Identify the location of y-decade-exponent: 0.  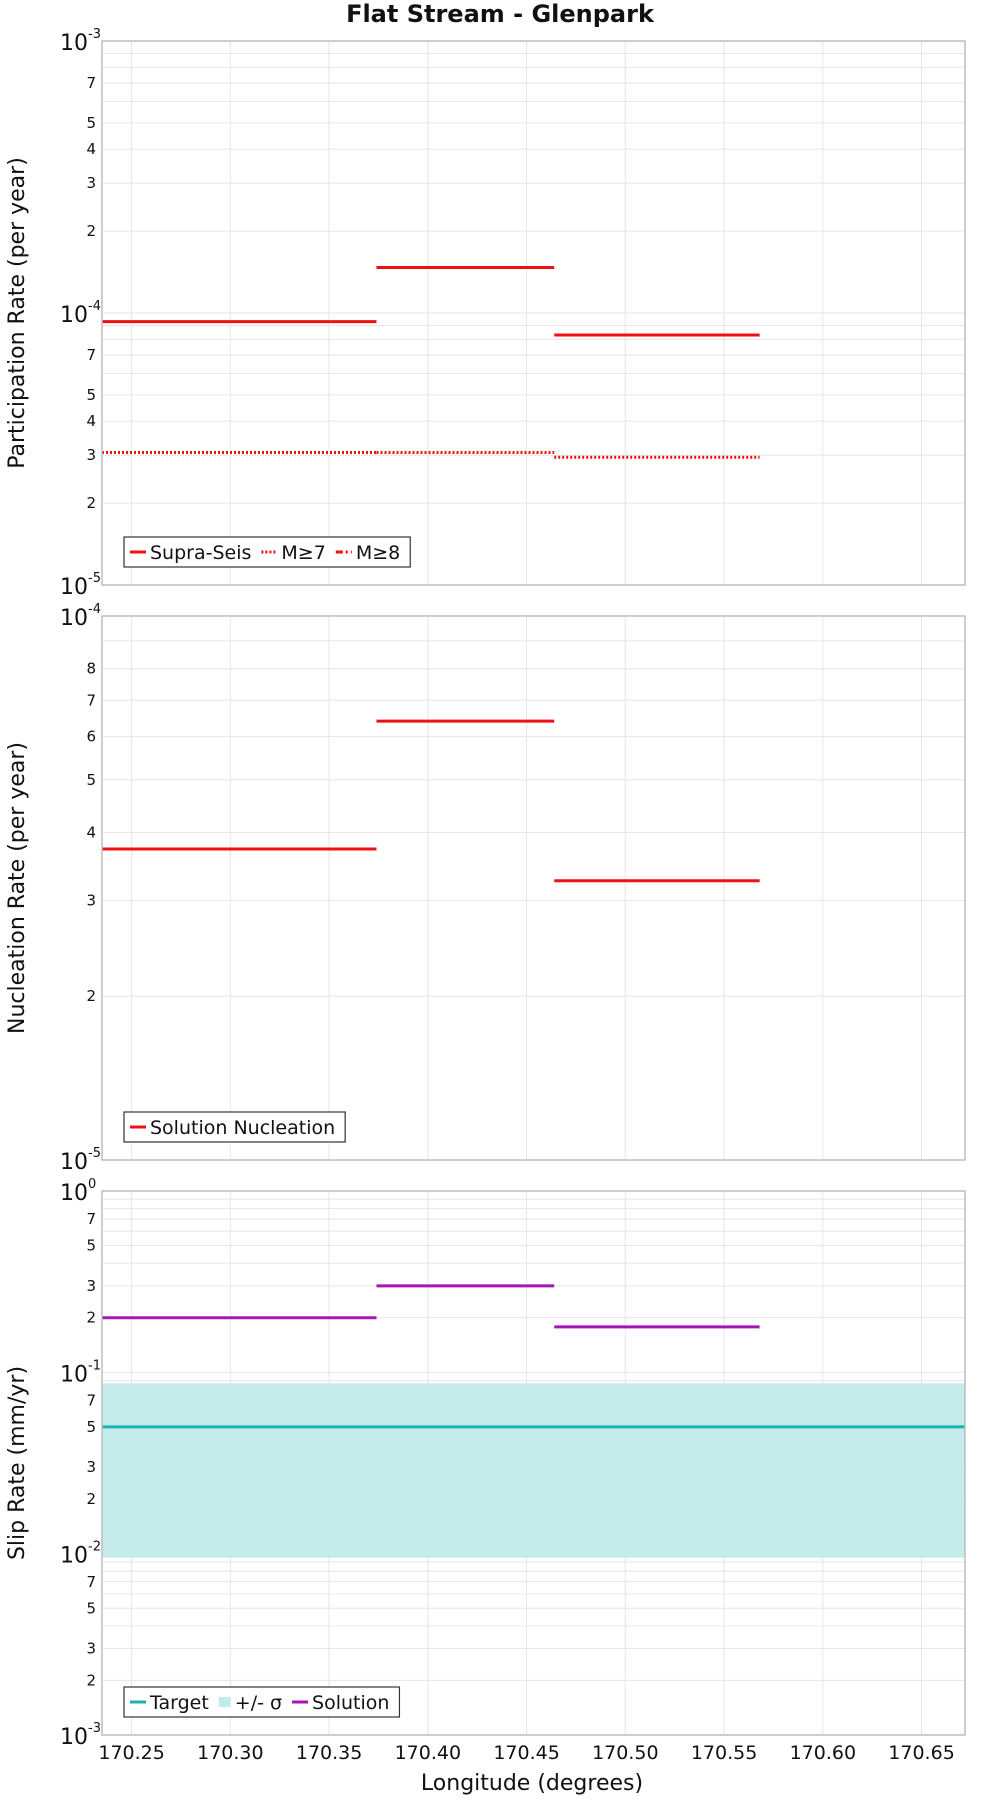
(92, 1184).